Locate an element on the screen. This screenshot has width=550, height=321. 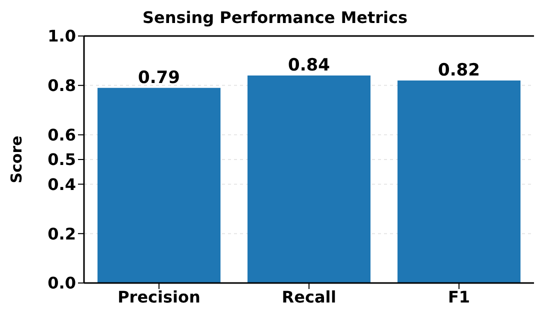
y-tick-label: 0.4 is located at coordinates (62, 184).